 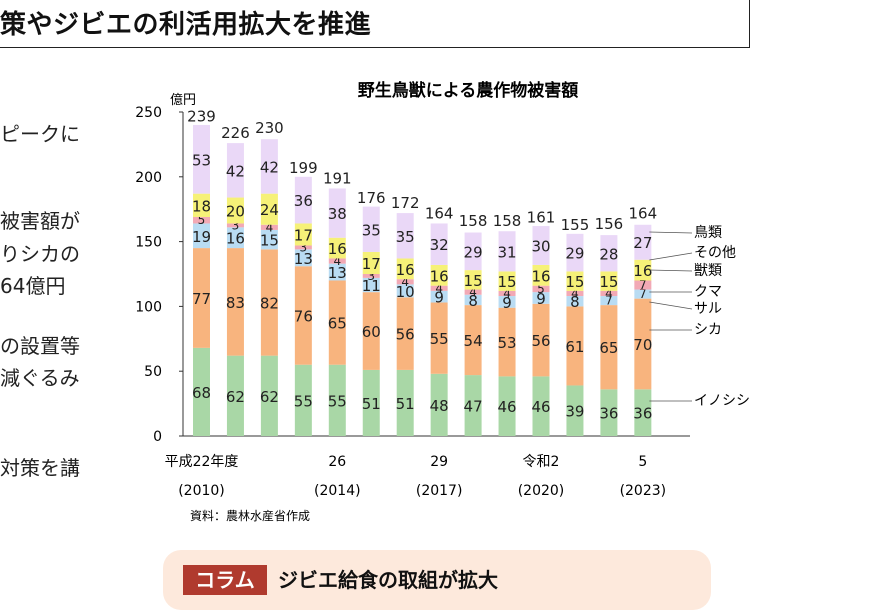 I want to click on bar-total-label: 199, so click(x=303, y=168).